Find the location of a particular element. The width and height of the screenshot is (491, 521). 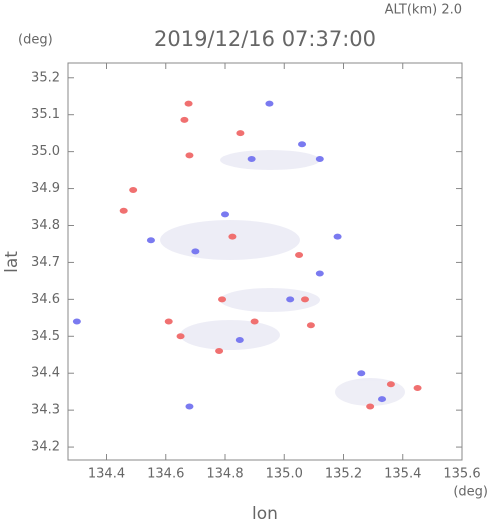

chart-title: 2019/12/16 07:37:00 is located at coordinates (265, 39).